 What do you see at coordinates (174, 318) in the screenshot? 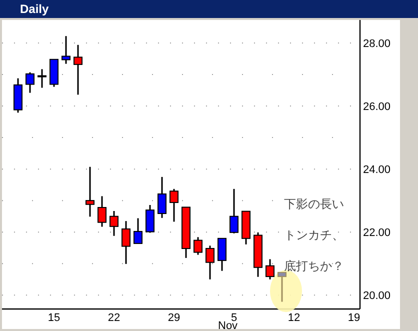
I see `x-tick-label: 29` at bounding box center [174, 318].